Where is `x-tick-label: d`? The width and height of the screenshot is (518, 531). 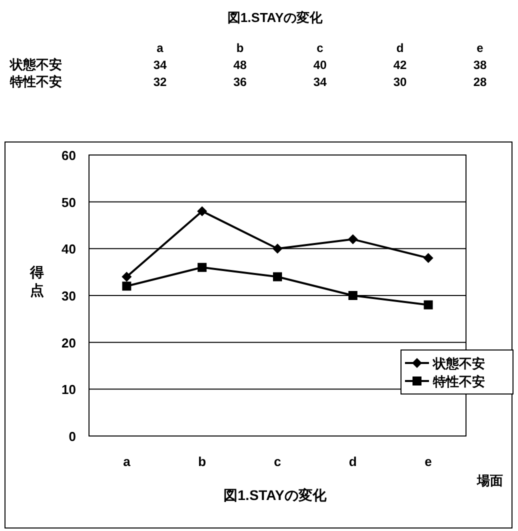
x-tick-label: d is located at coordinates (352, 461).